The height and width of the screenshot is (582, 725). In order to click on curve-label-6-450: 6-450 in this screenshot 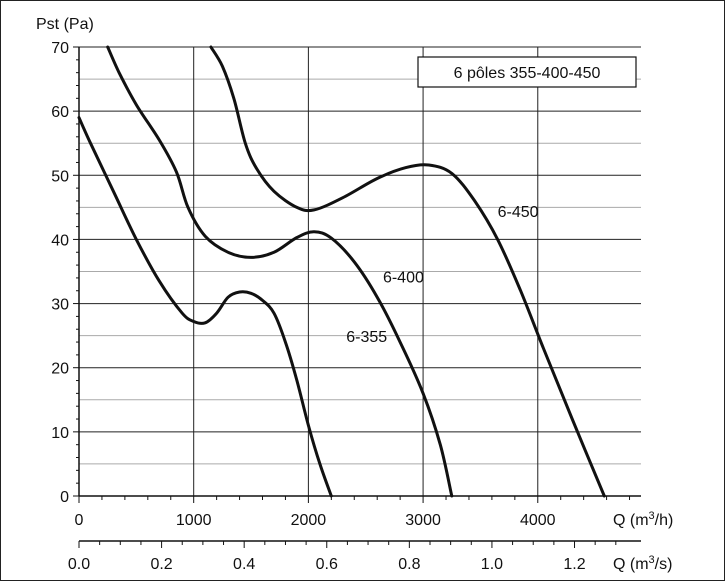, I will do `click(518, 212)`.